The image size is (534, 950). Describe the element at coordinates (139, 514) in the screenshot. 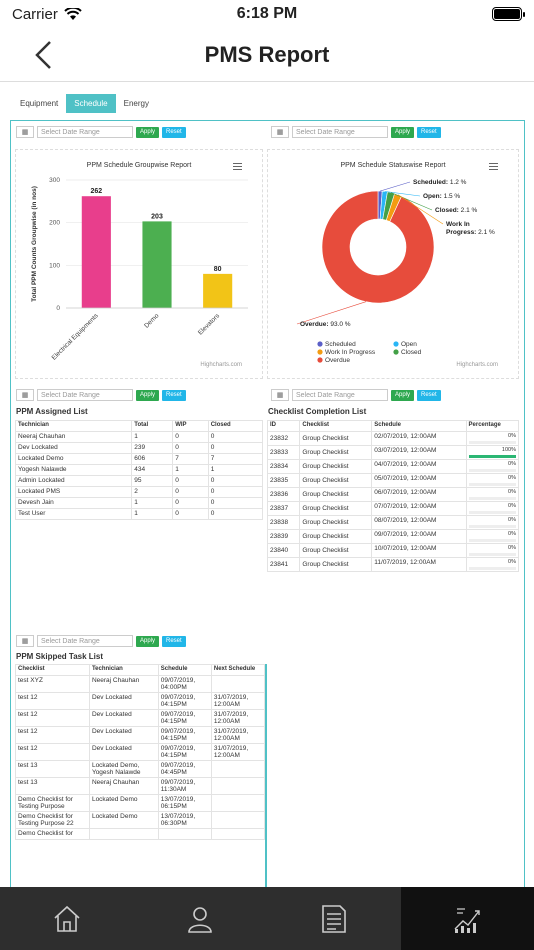

I see `table-row: Test User 1 0 0` at that location.